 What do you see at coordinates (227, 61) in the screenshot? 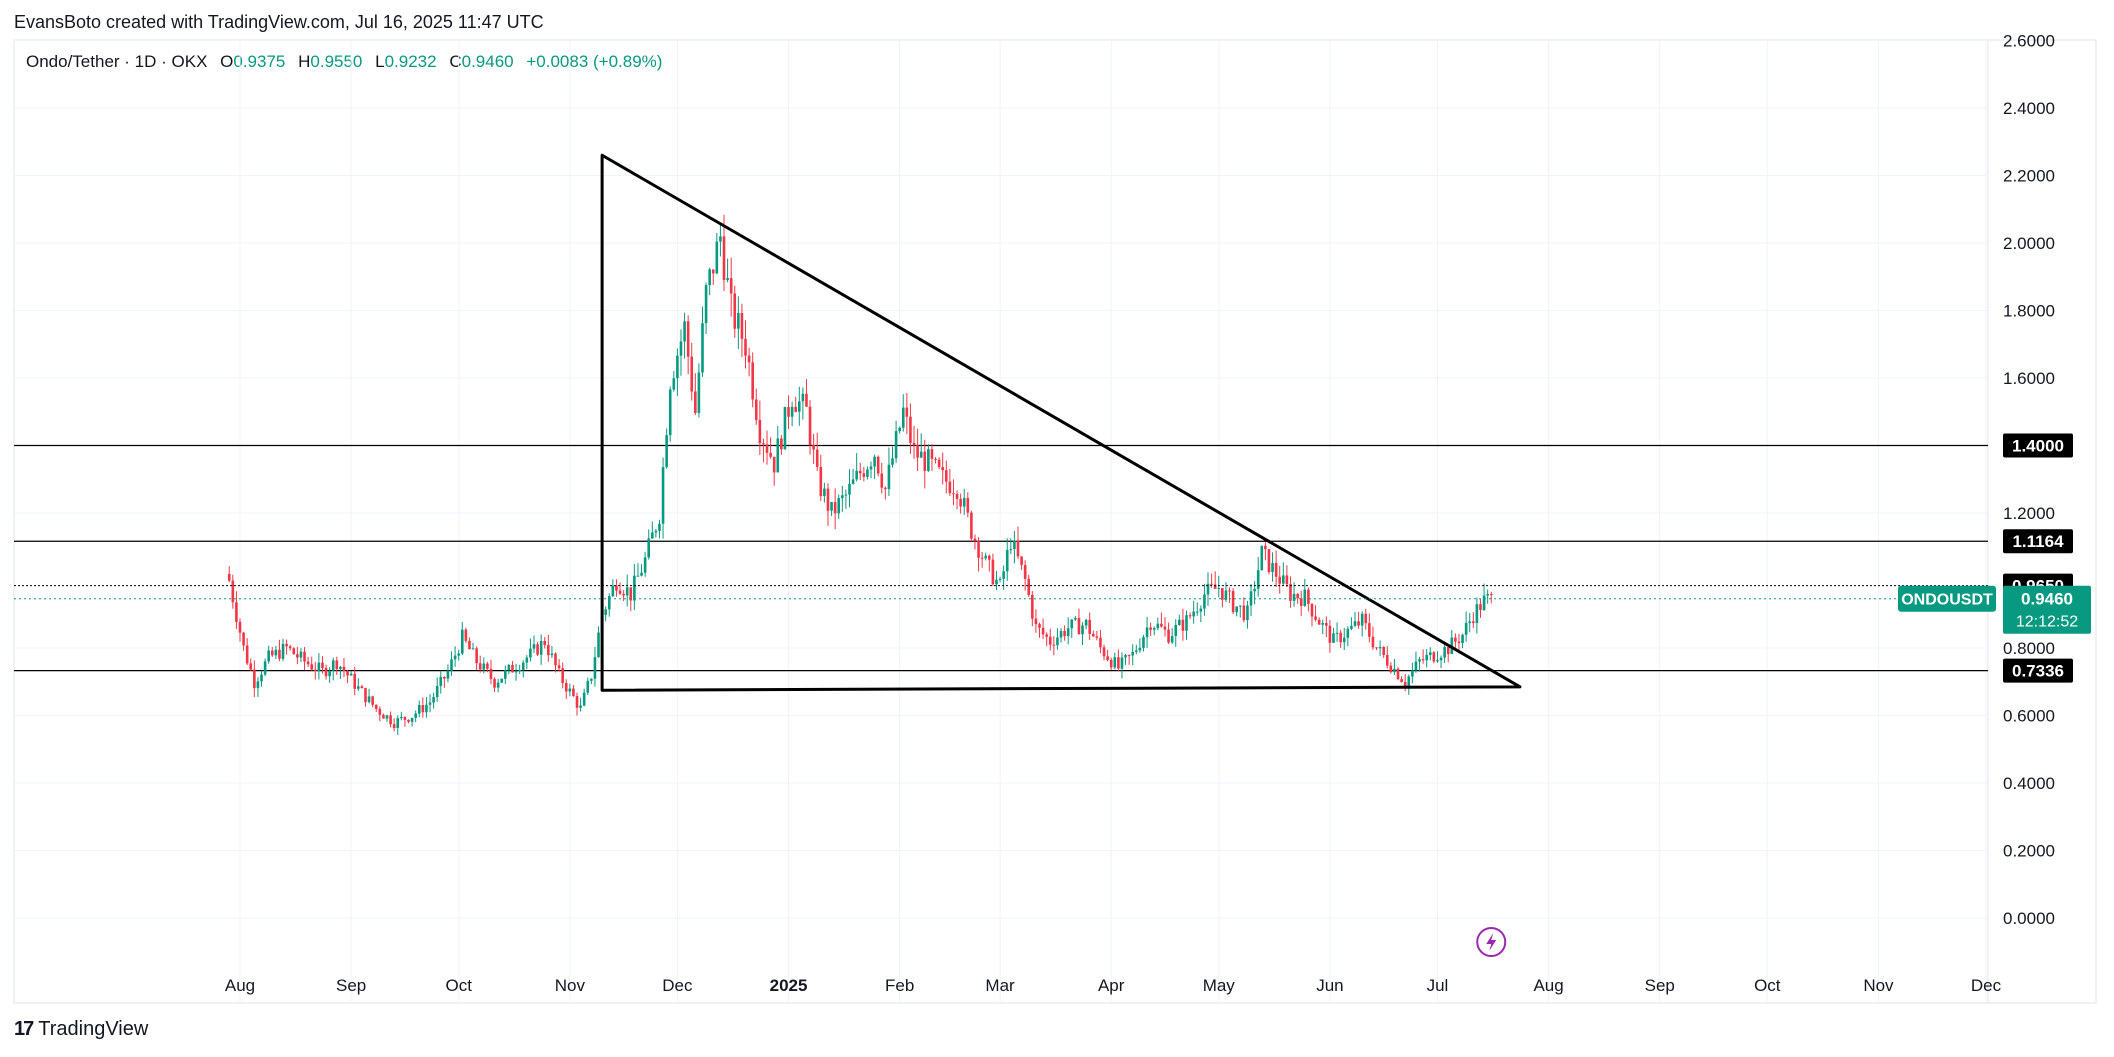
I see `open-label: O` at bounding box center [227, 61].